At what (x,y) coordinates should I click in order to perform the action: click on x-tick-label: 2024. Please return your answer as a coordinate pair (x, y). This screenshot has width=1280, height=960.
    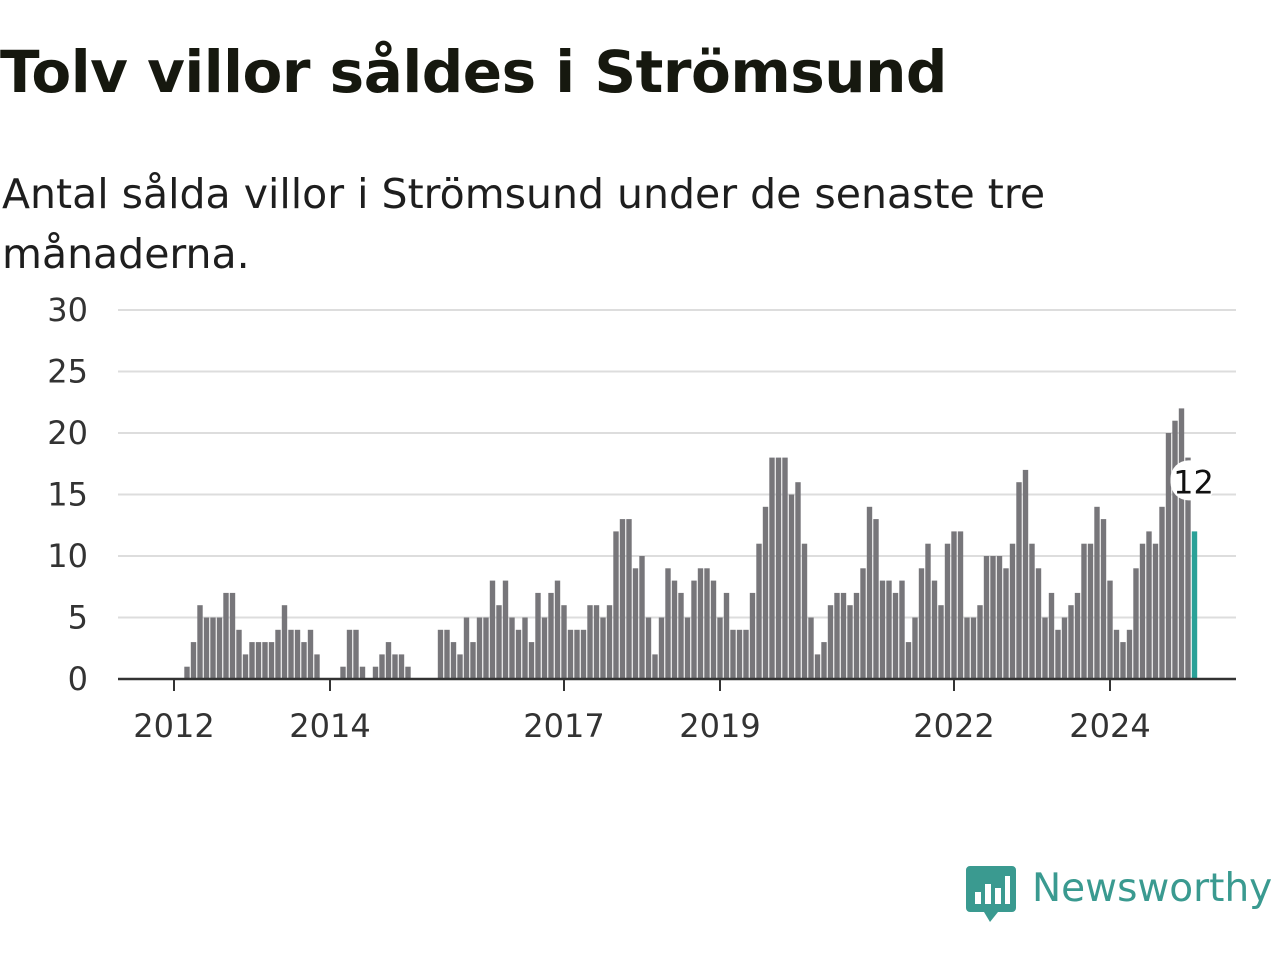
    Looking at the image, I should click on (1109, 726).